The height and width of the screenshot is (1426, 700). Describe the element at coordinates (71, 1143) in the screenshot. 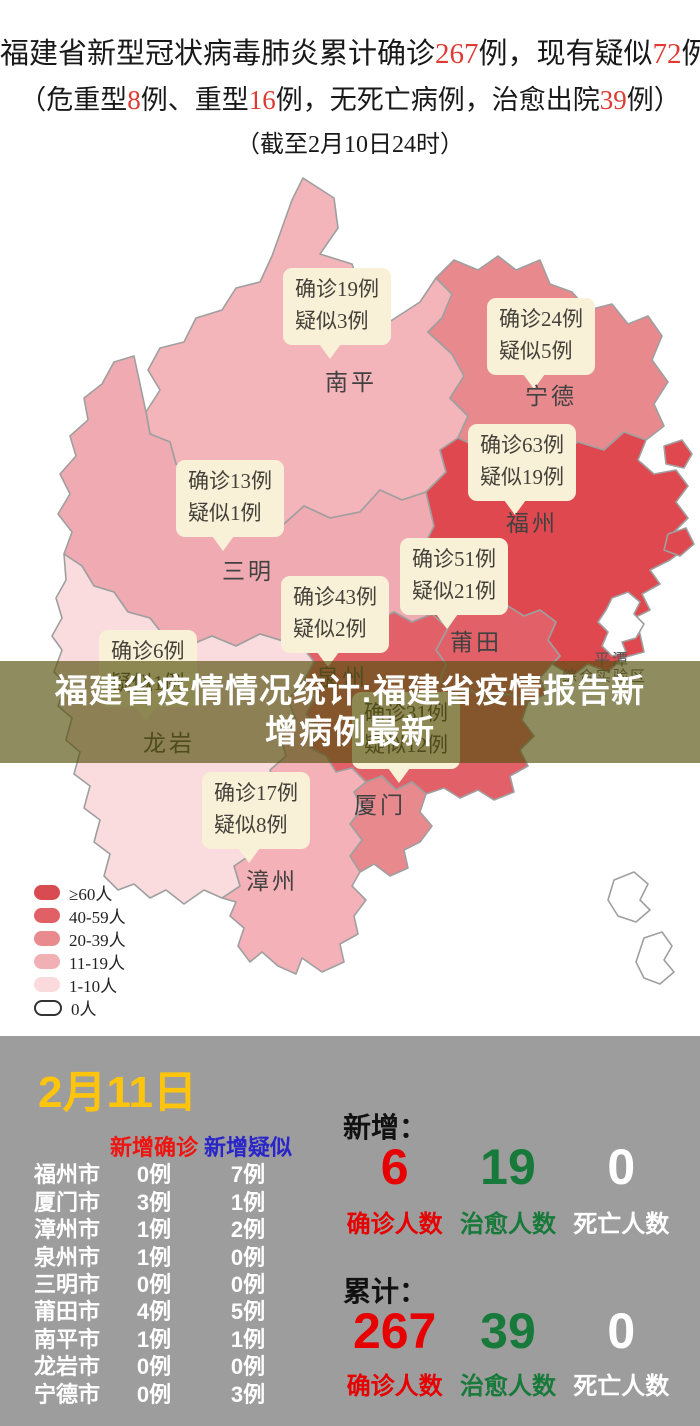

I see `table-corner` at that location.